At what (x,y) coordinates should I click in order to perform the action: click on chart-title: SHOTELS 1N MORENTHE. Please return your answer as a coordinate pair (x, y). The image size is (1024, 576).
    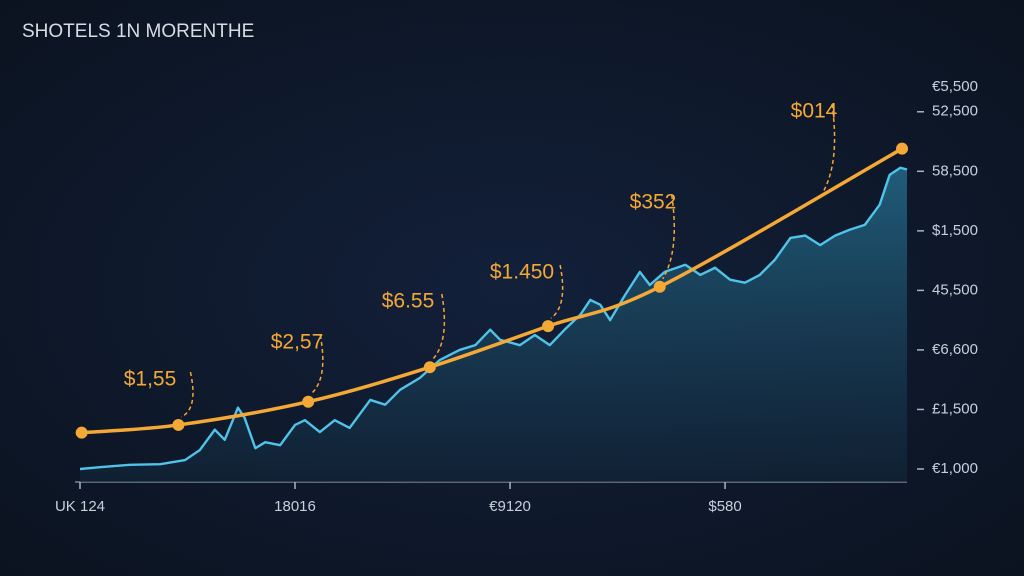
    Looking at the image, I should click on (138, 31).